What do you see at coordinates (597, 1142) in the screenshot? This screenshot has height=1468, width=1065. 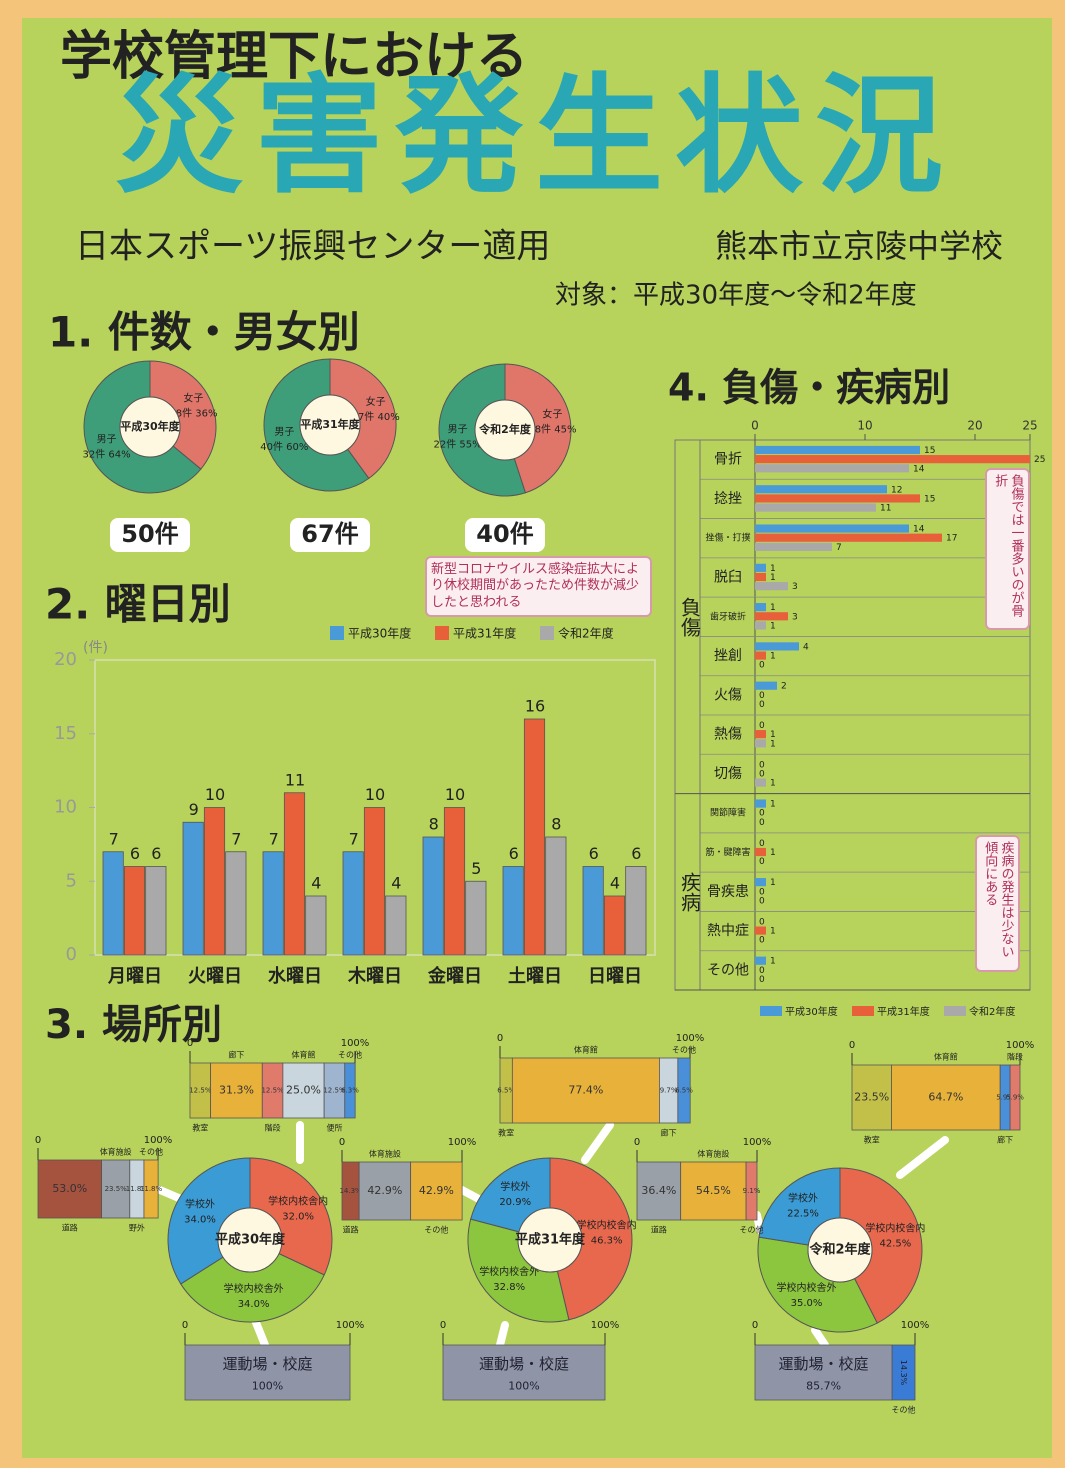 I see `arrow` at bounding box center [597, 1142].